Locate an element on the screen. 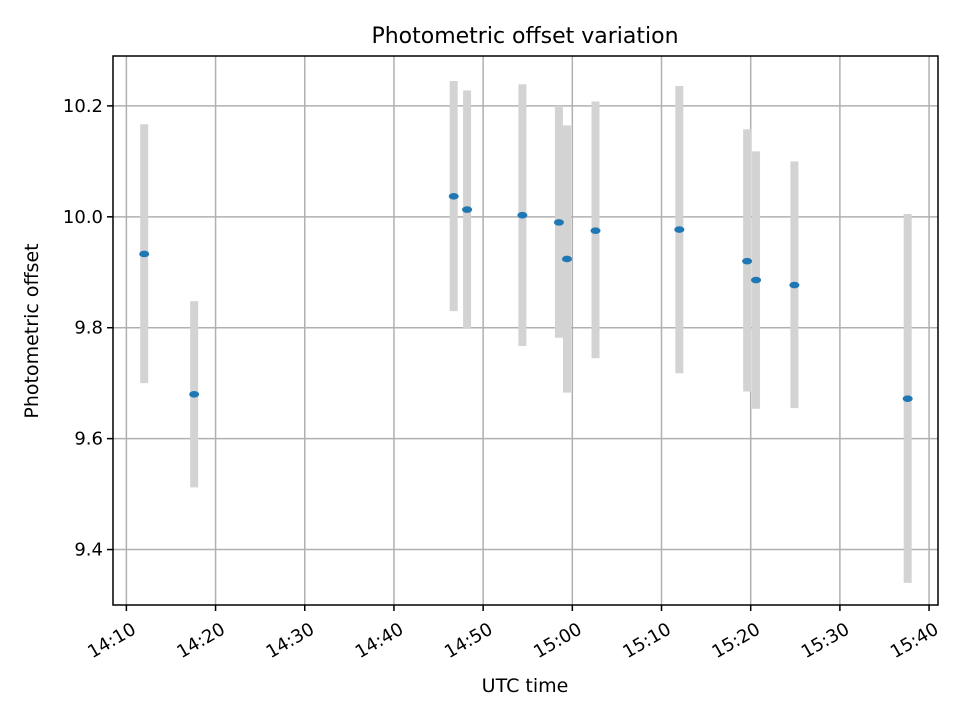  x-tick-label: 15:20 is located at coordinates (736, 641).